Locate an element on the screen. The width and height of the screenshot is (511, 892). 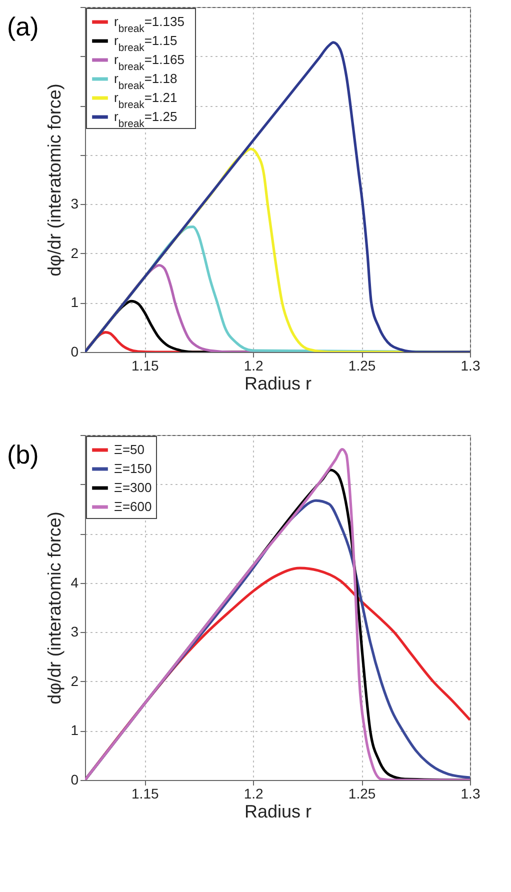
chart-title: (b) is located at coordinates (23, 455).